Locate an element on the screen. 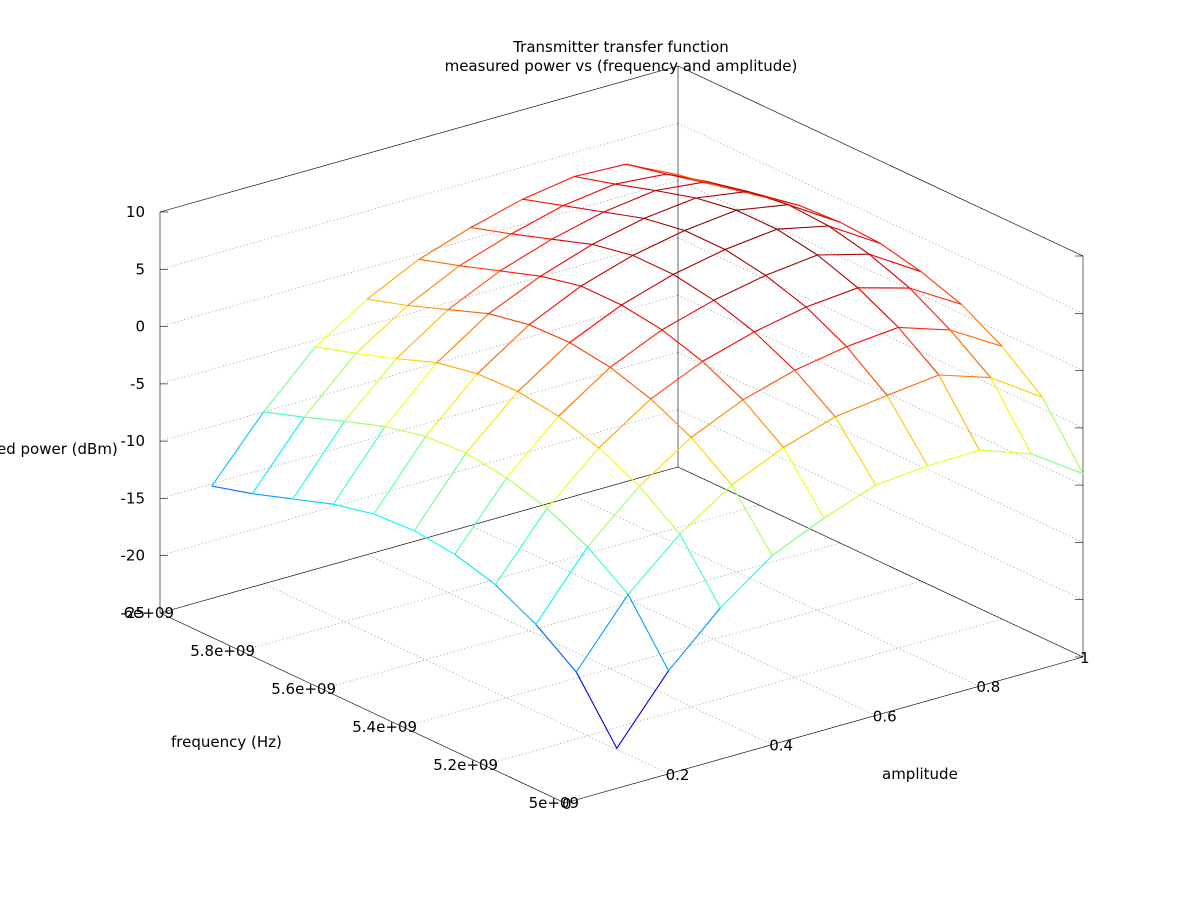 This screenshot has width=1200, height=900. amplitude-tick-label: 0.4 is located at coordinates (781, 746).